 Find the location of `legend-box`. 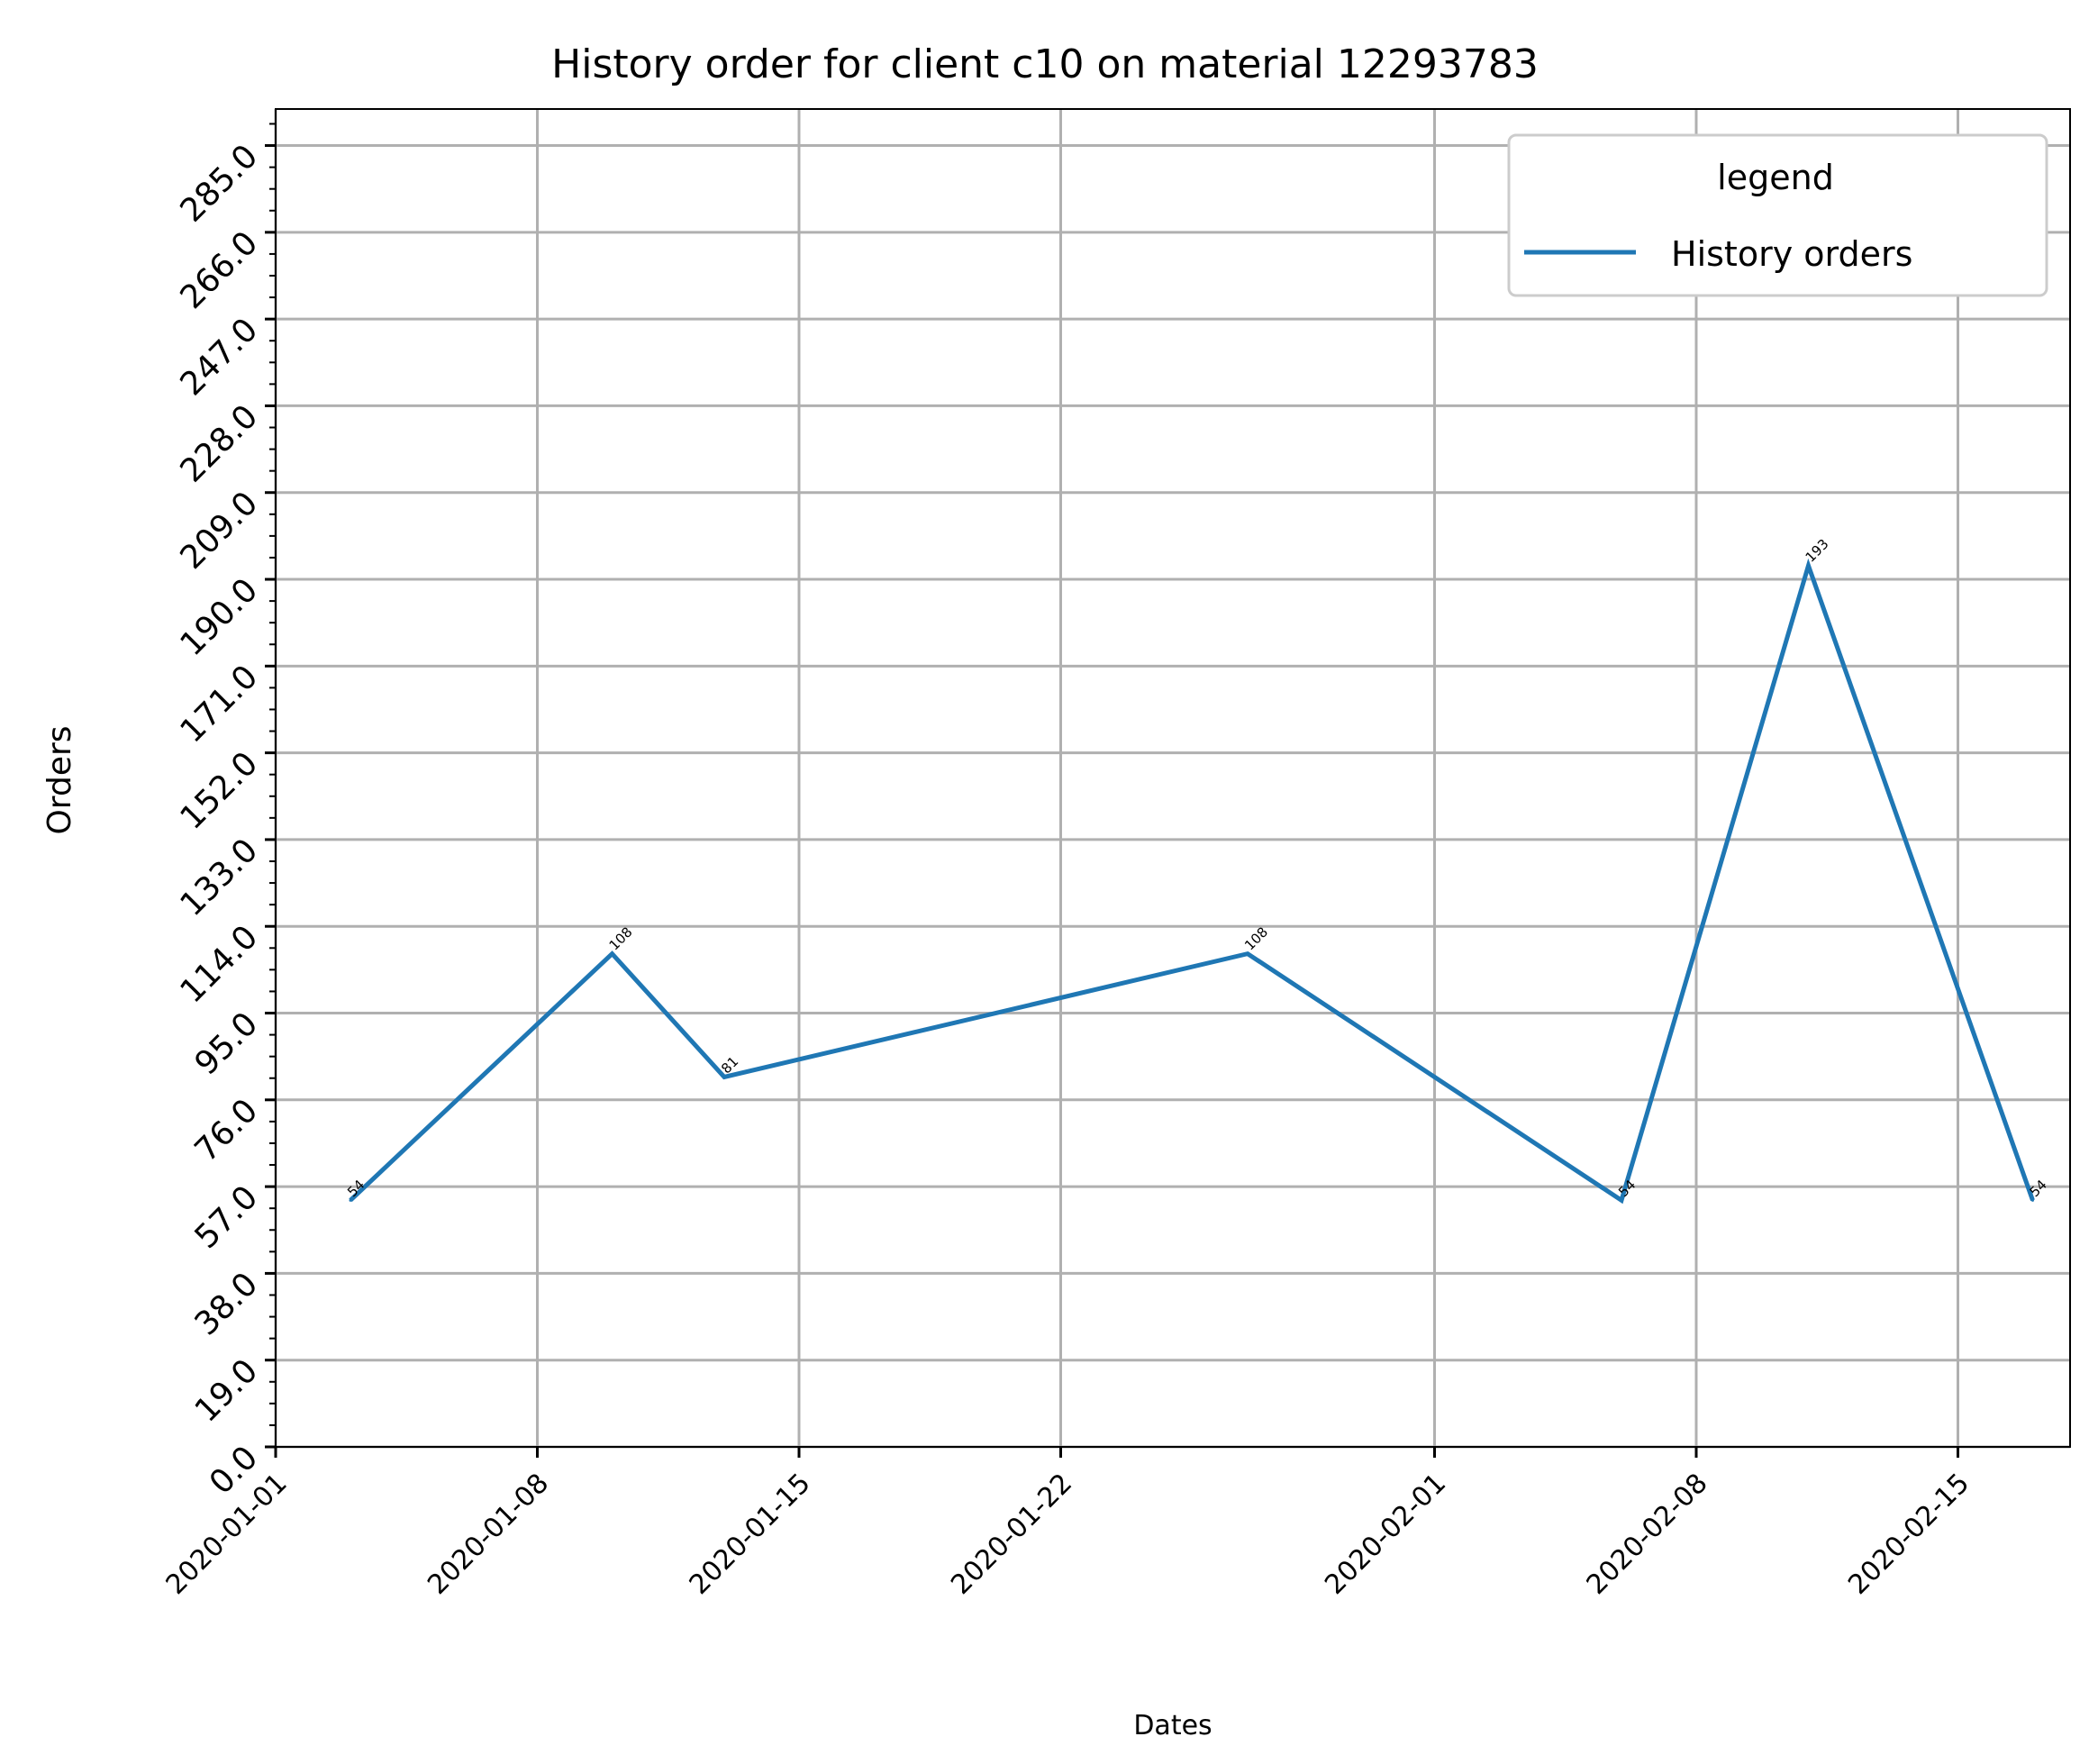

legend-box is located at coordinates (1778, 215).